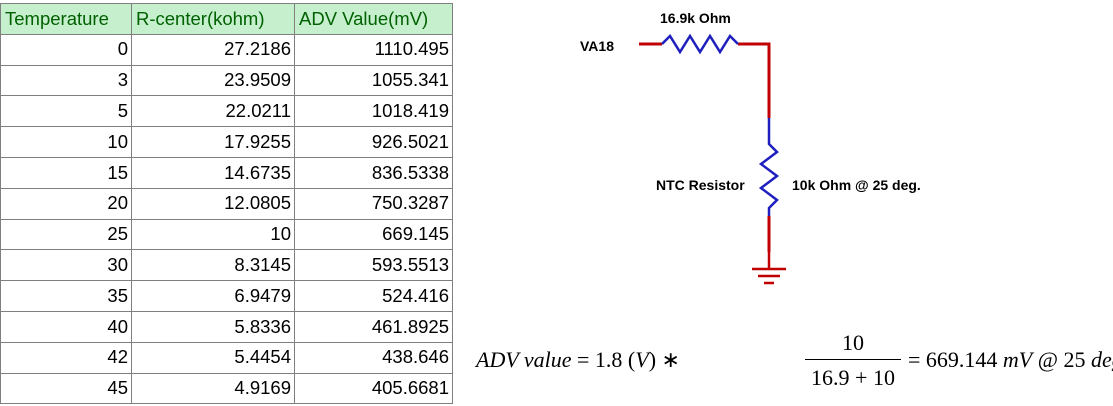 The image size is (1113, 406). What do you see at coordinates (66, 296) in the screenshot?
I see `cell-temperature: 35` at bounding box center [66, 296].